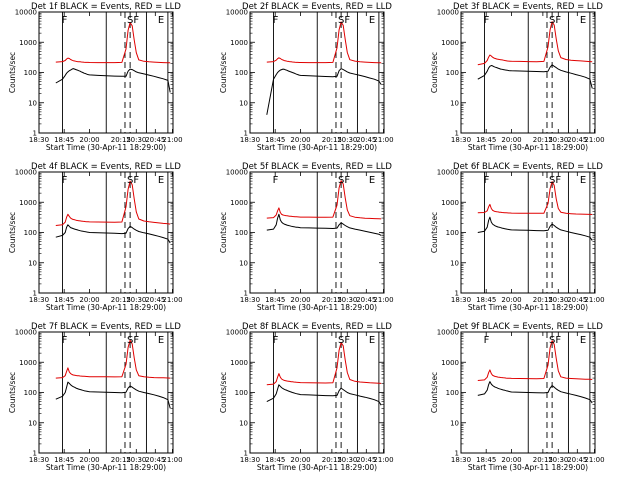 This screenshot has height=480, width=640. What do you see at coordinates (317, 327) in the screenshot?
I see `panel-title: Det 8f BLACK = Events, RED = LLD` at bounding box center [317, 327].